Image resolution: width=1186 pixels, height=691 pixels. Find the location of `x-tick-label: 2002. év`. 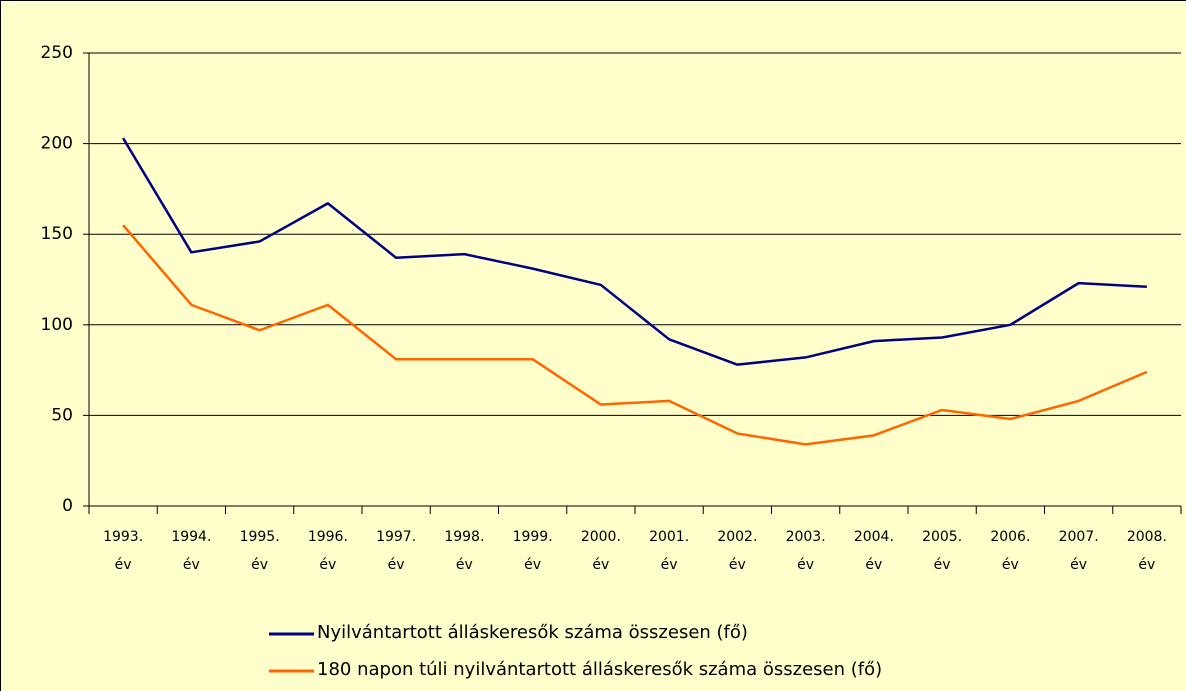

x-tick-label: 2002. év is located at coordinates (737, 551).